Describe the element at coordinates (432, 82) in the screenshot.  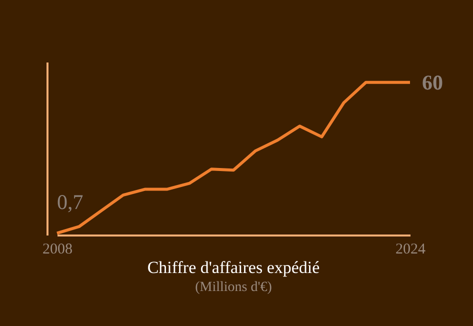
I see `data-label: 60` at that location.